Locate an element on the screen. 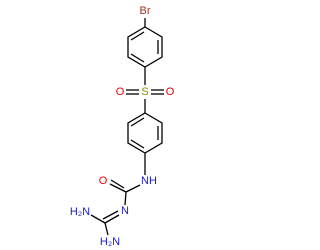  atom-label: Br is located at coordinates (145, 11).